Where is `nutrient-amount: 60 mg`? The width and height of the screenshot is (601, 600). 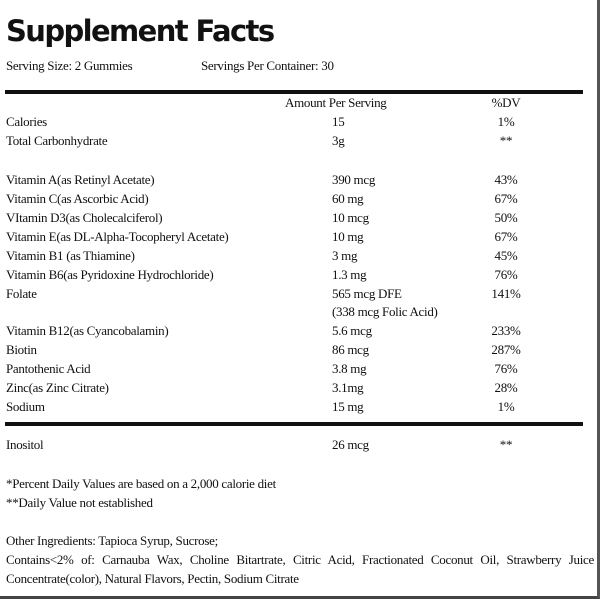 nutrient-amount: 60 mg is located at coordinates (348, 198).